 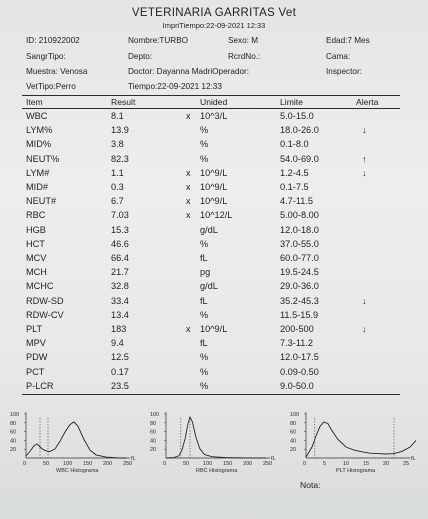 What do you see at coordinates (214, 316) in the screenshot?
I see `table-row: RDW-CV 13.4% 11.5-15.9` at bounding box center [214, 316].